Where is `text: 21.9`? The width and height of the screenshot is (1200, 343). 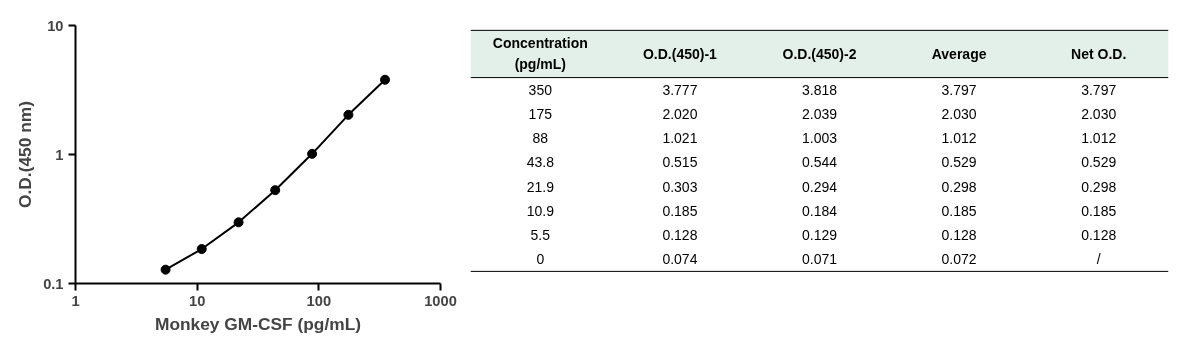 text: 21.9 is located at coordinates (540, 186).